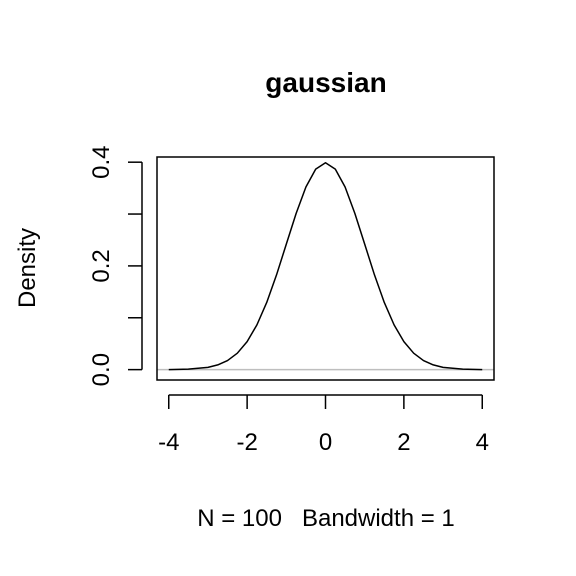 The width and height of the screenshot is (576, 576). I want to click on y-axis-label: Density, so click(27, 268).